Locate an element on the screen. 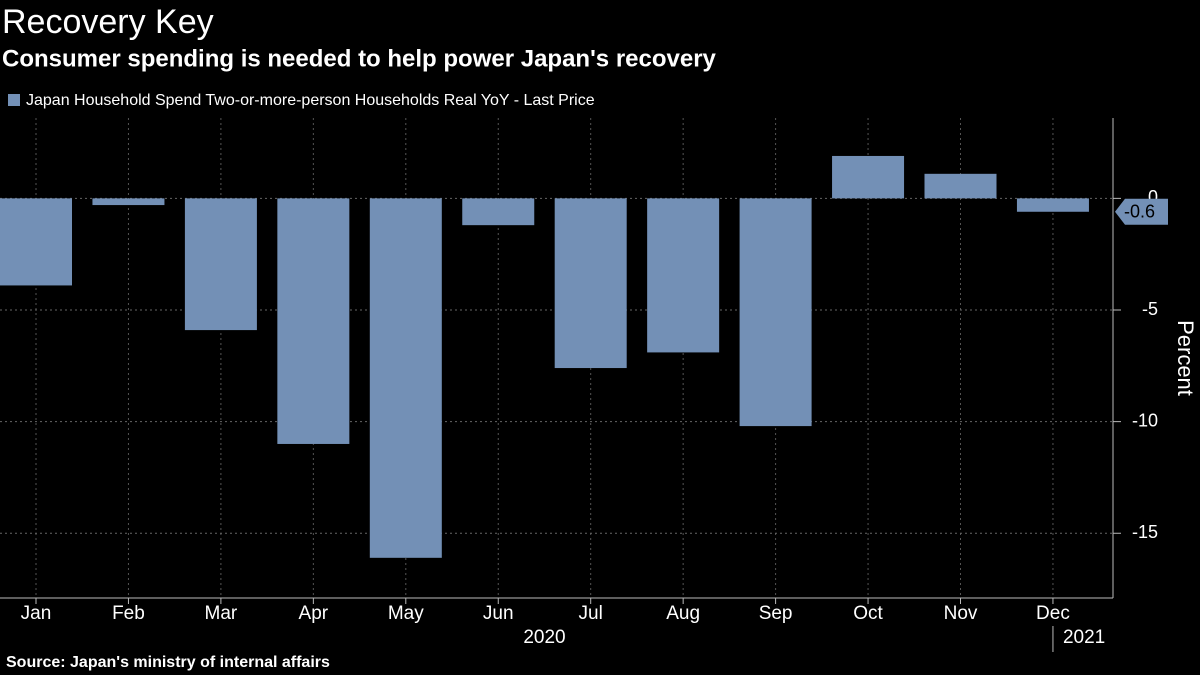 The height and width of the screenshot is (675, 1200). x-tick-label: Oct is located at coordinates (868, 613).